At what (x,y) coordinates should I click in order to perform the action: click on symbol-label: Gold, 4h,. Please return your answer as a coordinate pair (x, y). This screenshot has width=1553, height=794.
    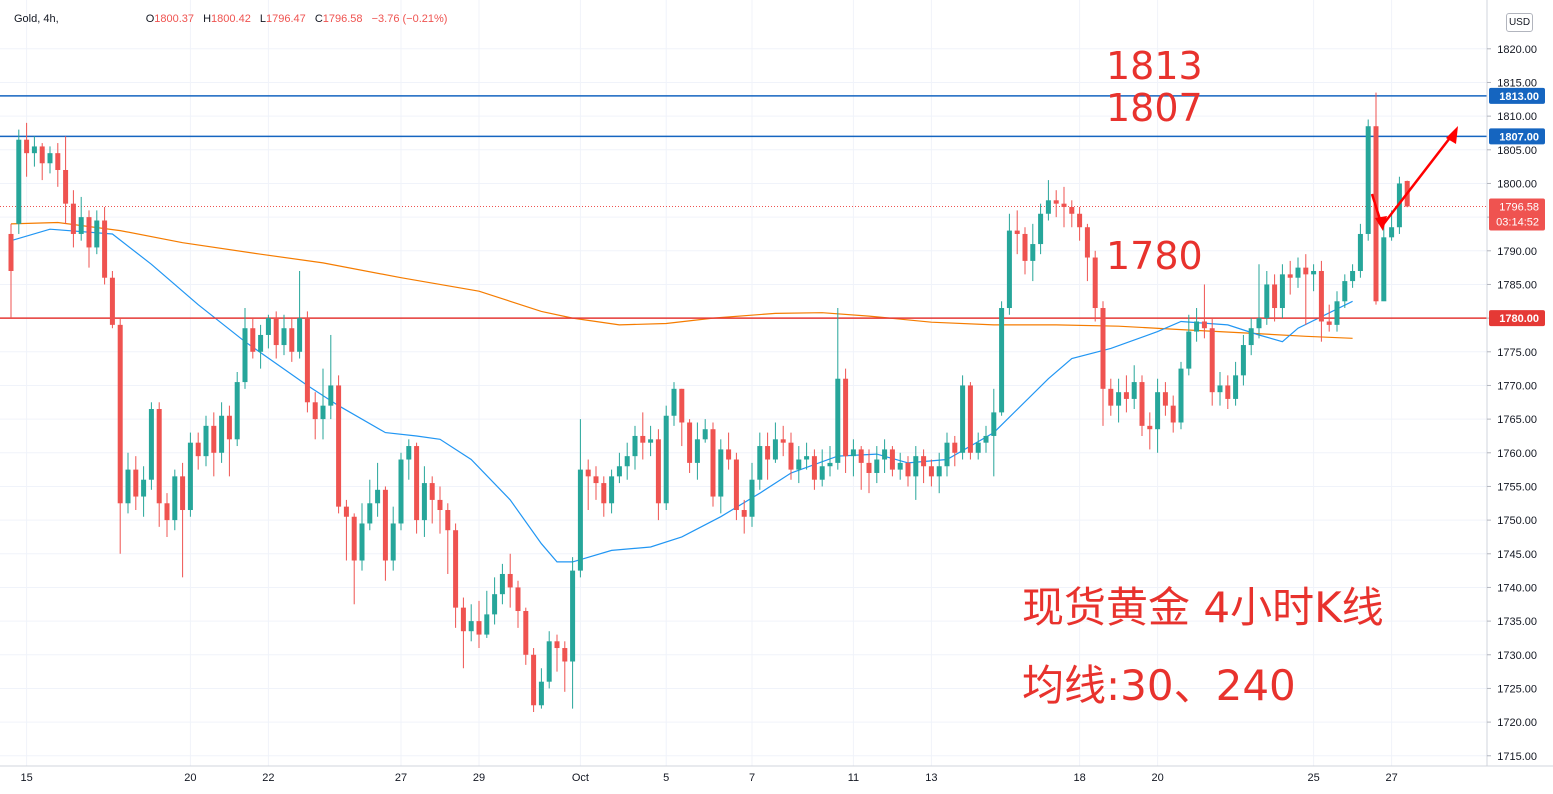
    Looking at the image, I should click on (36, 19).